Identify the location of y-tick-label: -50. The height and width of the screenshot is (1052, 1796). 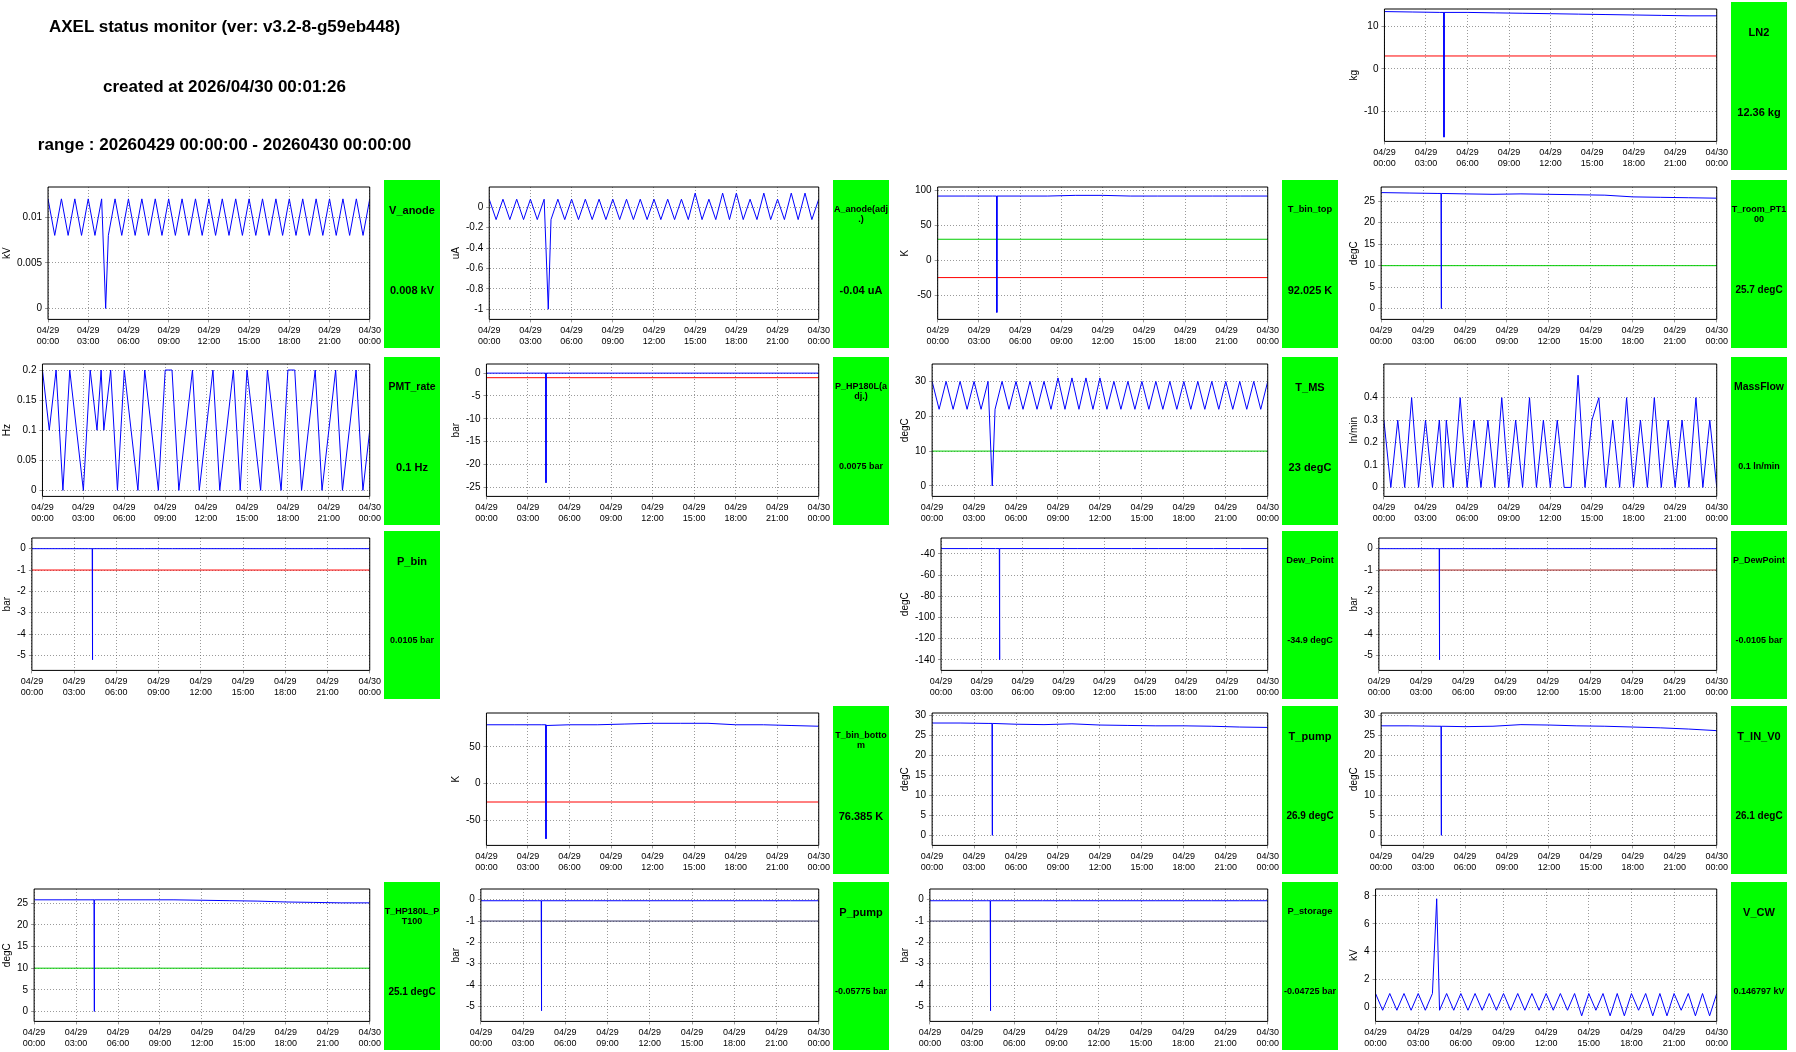
(473, 820).